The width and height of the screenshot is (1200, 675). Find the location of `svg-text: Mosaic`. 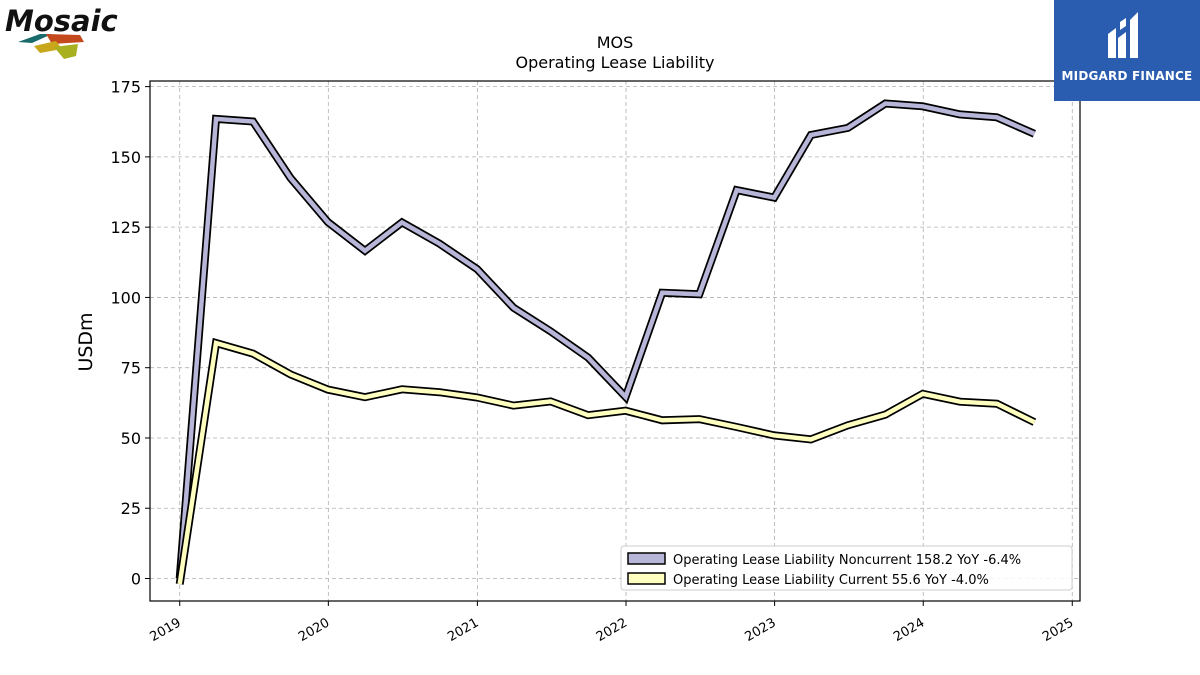

svg-text: Mosaic is located at coordinates (61, 21).